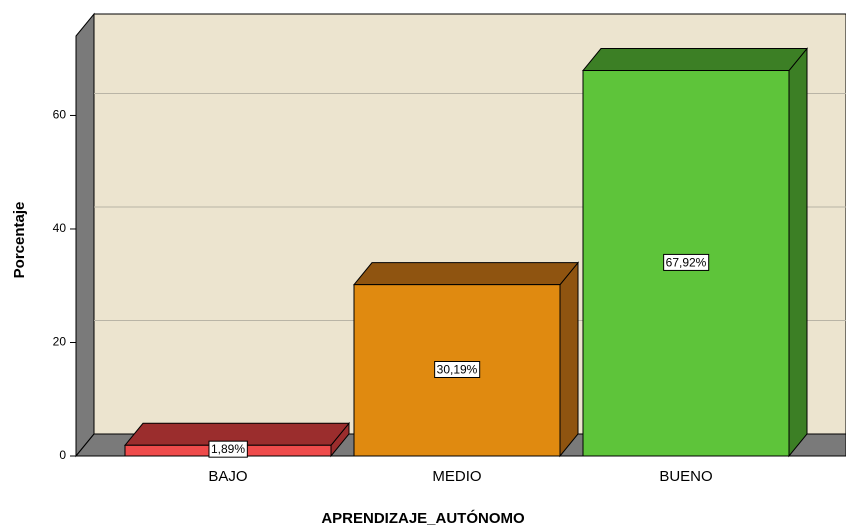 The width and height of the screenshot is (846, 532). Describe the element at coordinates (423, 518) in the screenshot. I see `x-axis-title: APRENDIZAJE_AUTÓNOMO` at that location.